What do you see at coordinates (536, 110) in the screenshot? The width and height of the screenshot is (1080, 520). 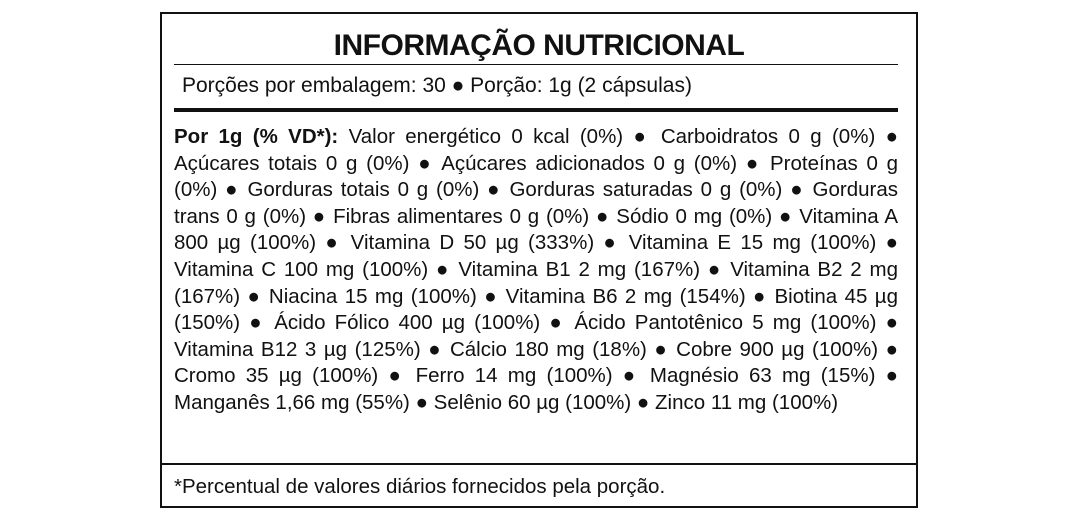 I see `serving-divider` at bounding box center [536, 110].